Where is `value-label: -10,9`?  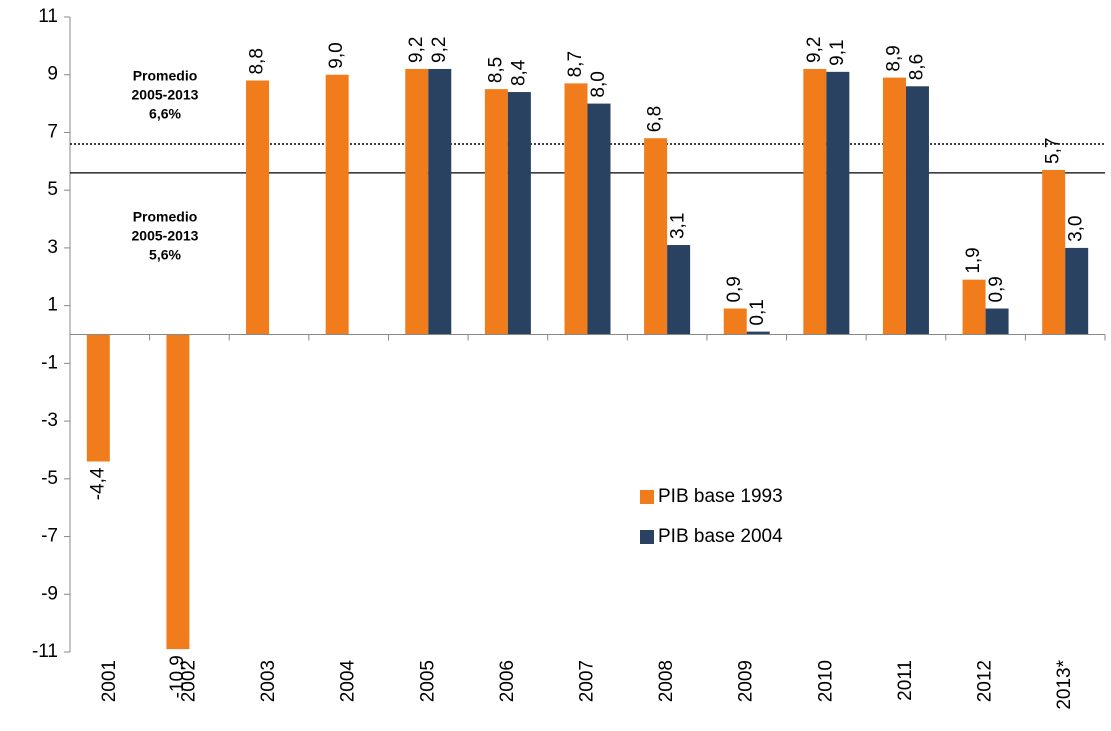 value-label: -10,9 is located at coordinates (177, 676).